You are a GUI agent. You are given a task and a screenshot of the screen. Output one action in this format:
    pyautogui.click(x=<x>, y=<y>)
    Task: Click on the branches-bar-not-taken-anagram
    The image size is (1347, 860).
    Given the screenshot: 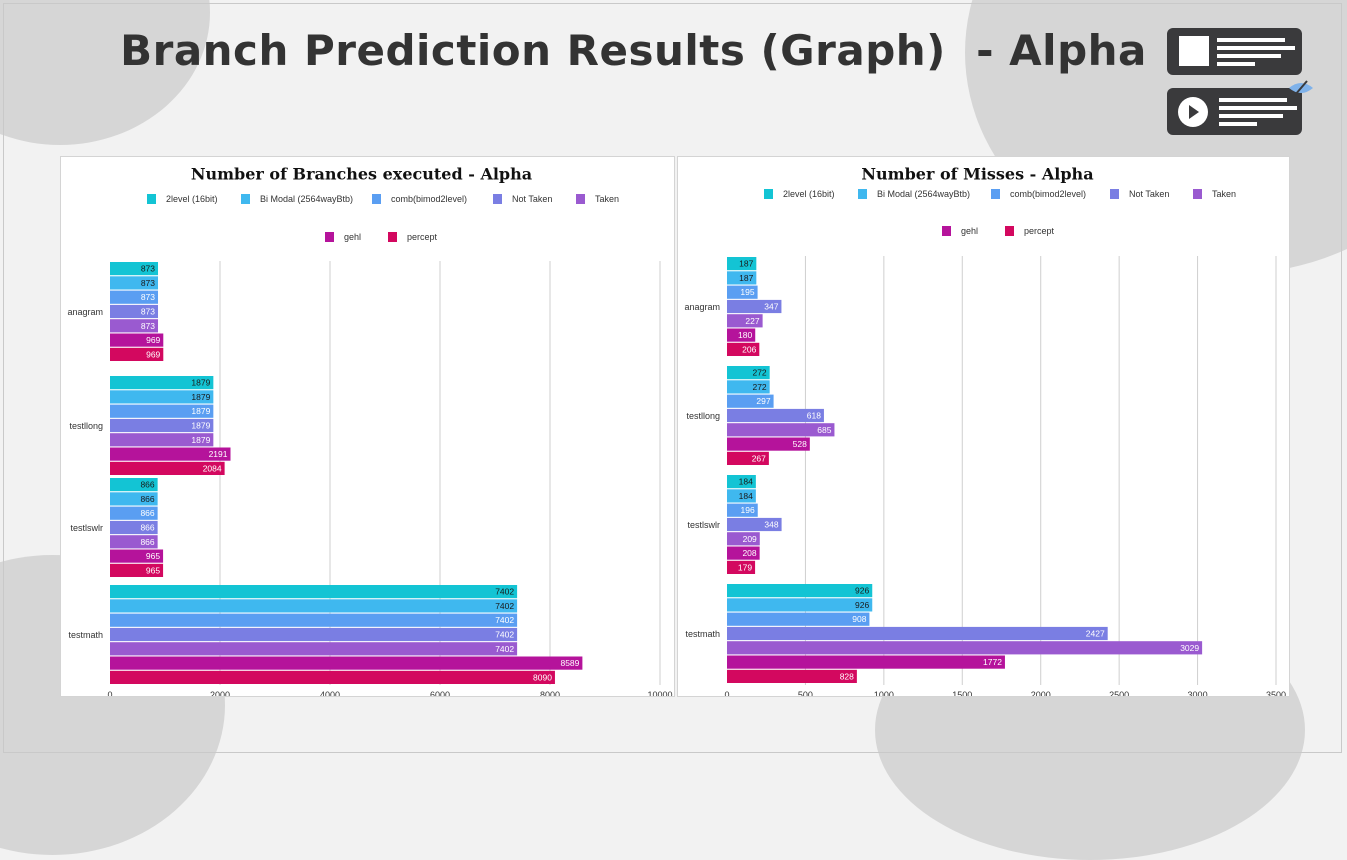 What is the action you would take?
    pyautogui.click(x=134, y=311)
    